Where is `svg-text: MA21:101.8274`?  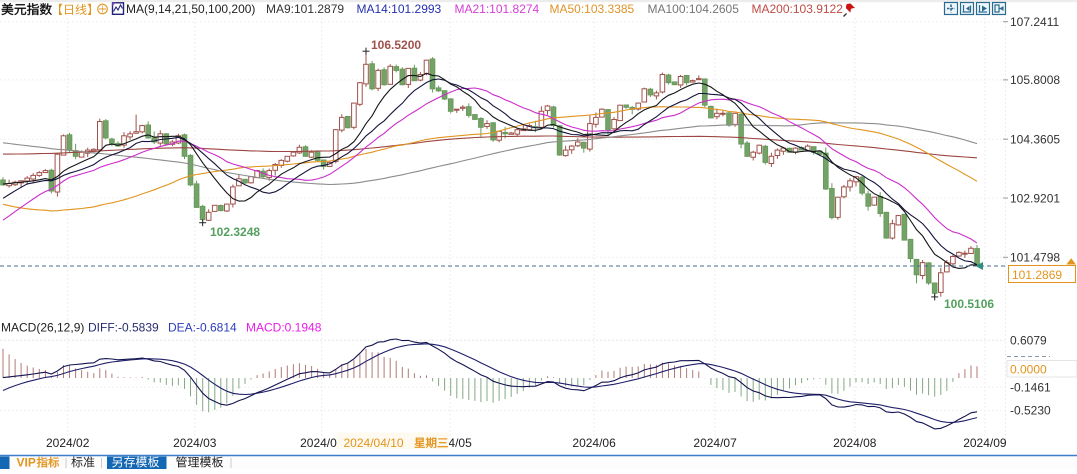
svg-text: MA21:101.8274 is located at coordinates (497, 9).